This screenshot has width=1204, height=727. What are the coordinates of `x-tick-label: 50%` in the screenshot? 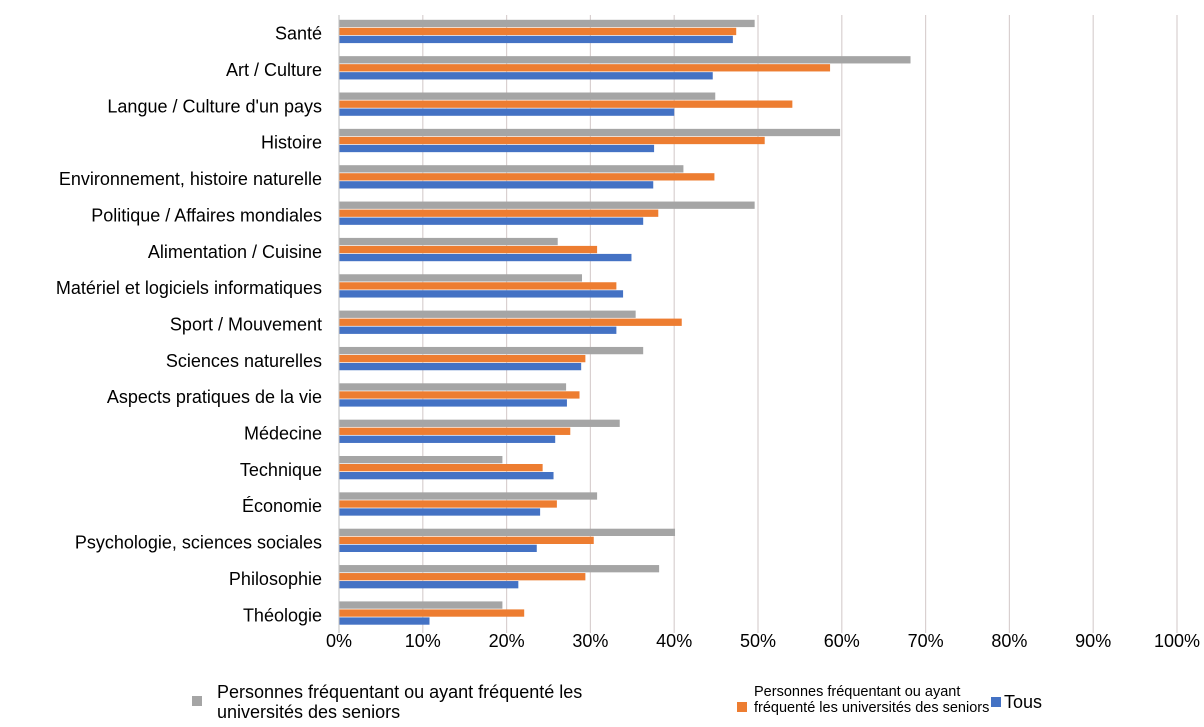 It's located at (758, 641).